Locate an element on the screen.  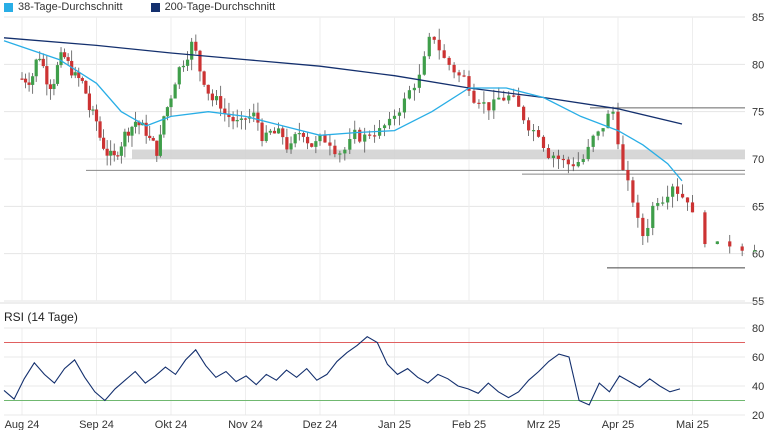
price-y-tick-label: 80 is located at coordinates (758, 65).